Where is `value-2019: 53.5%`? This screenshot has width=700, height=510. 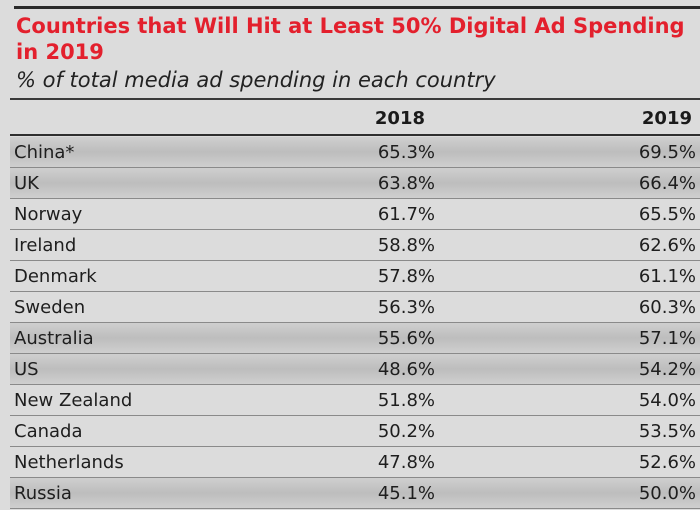
value-2019: 53.5% is located at coordinates (667, 431).